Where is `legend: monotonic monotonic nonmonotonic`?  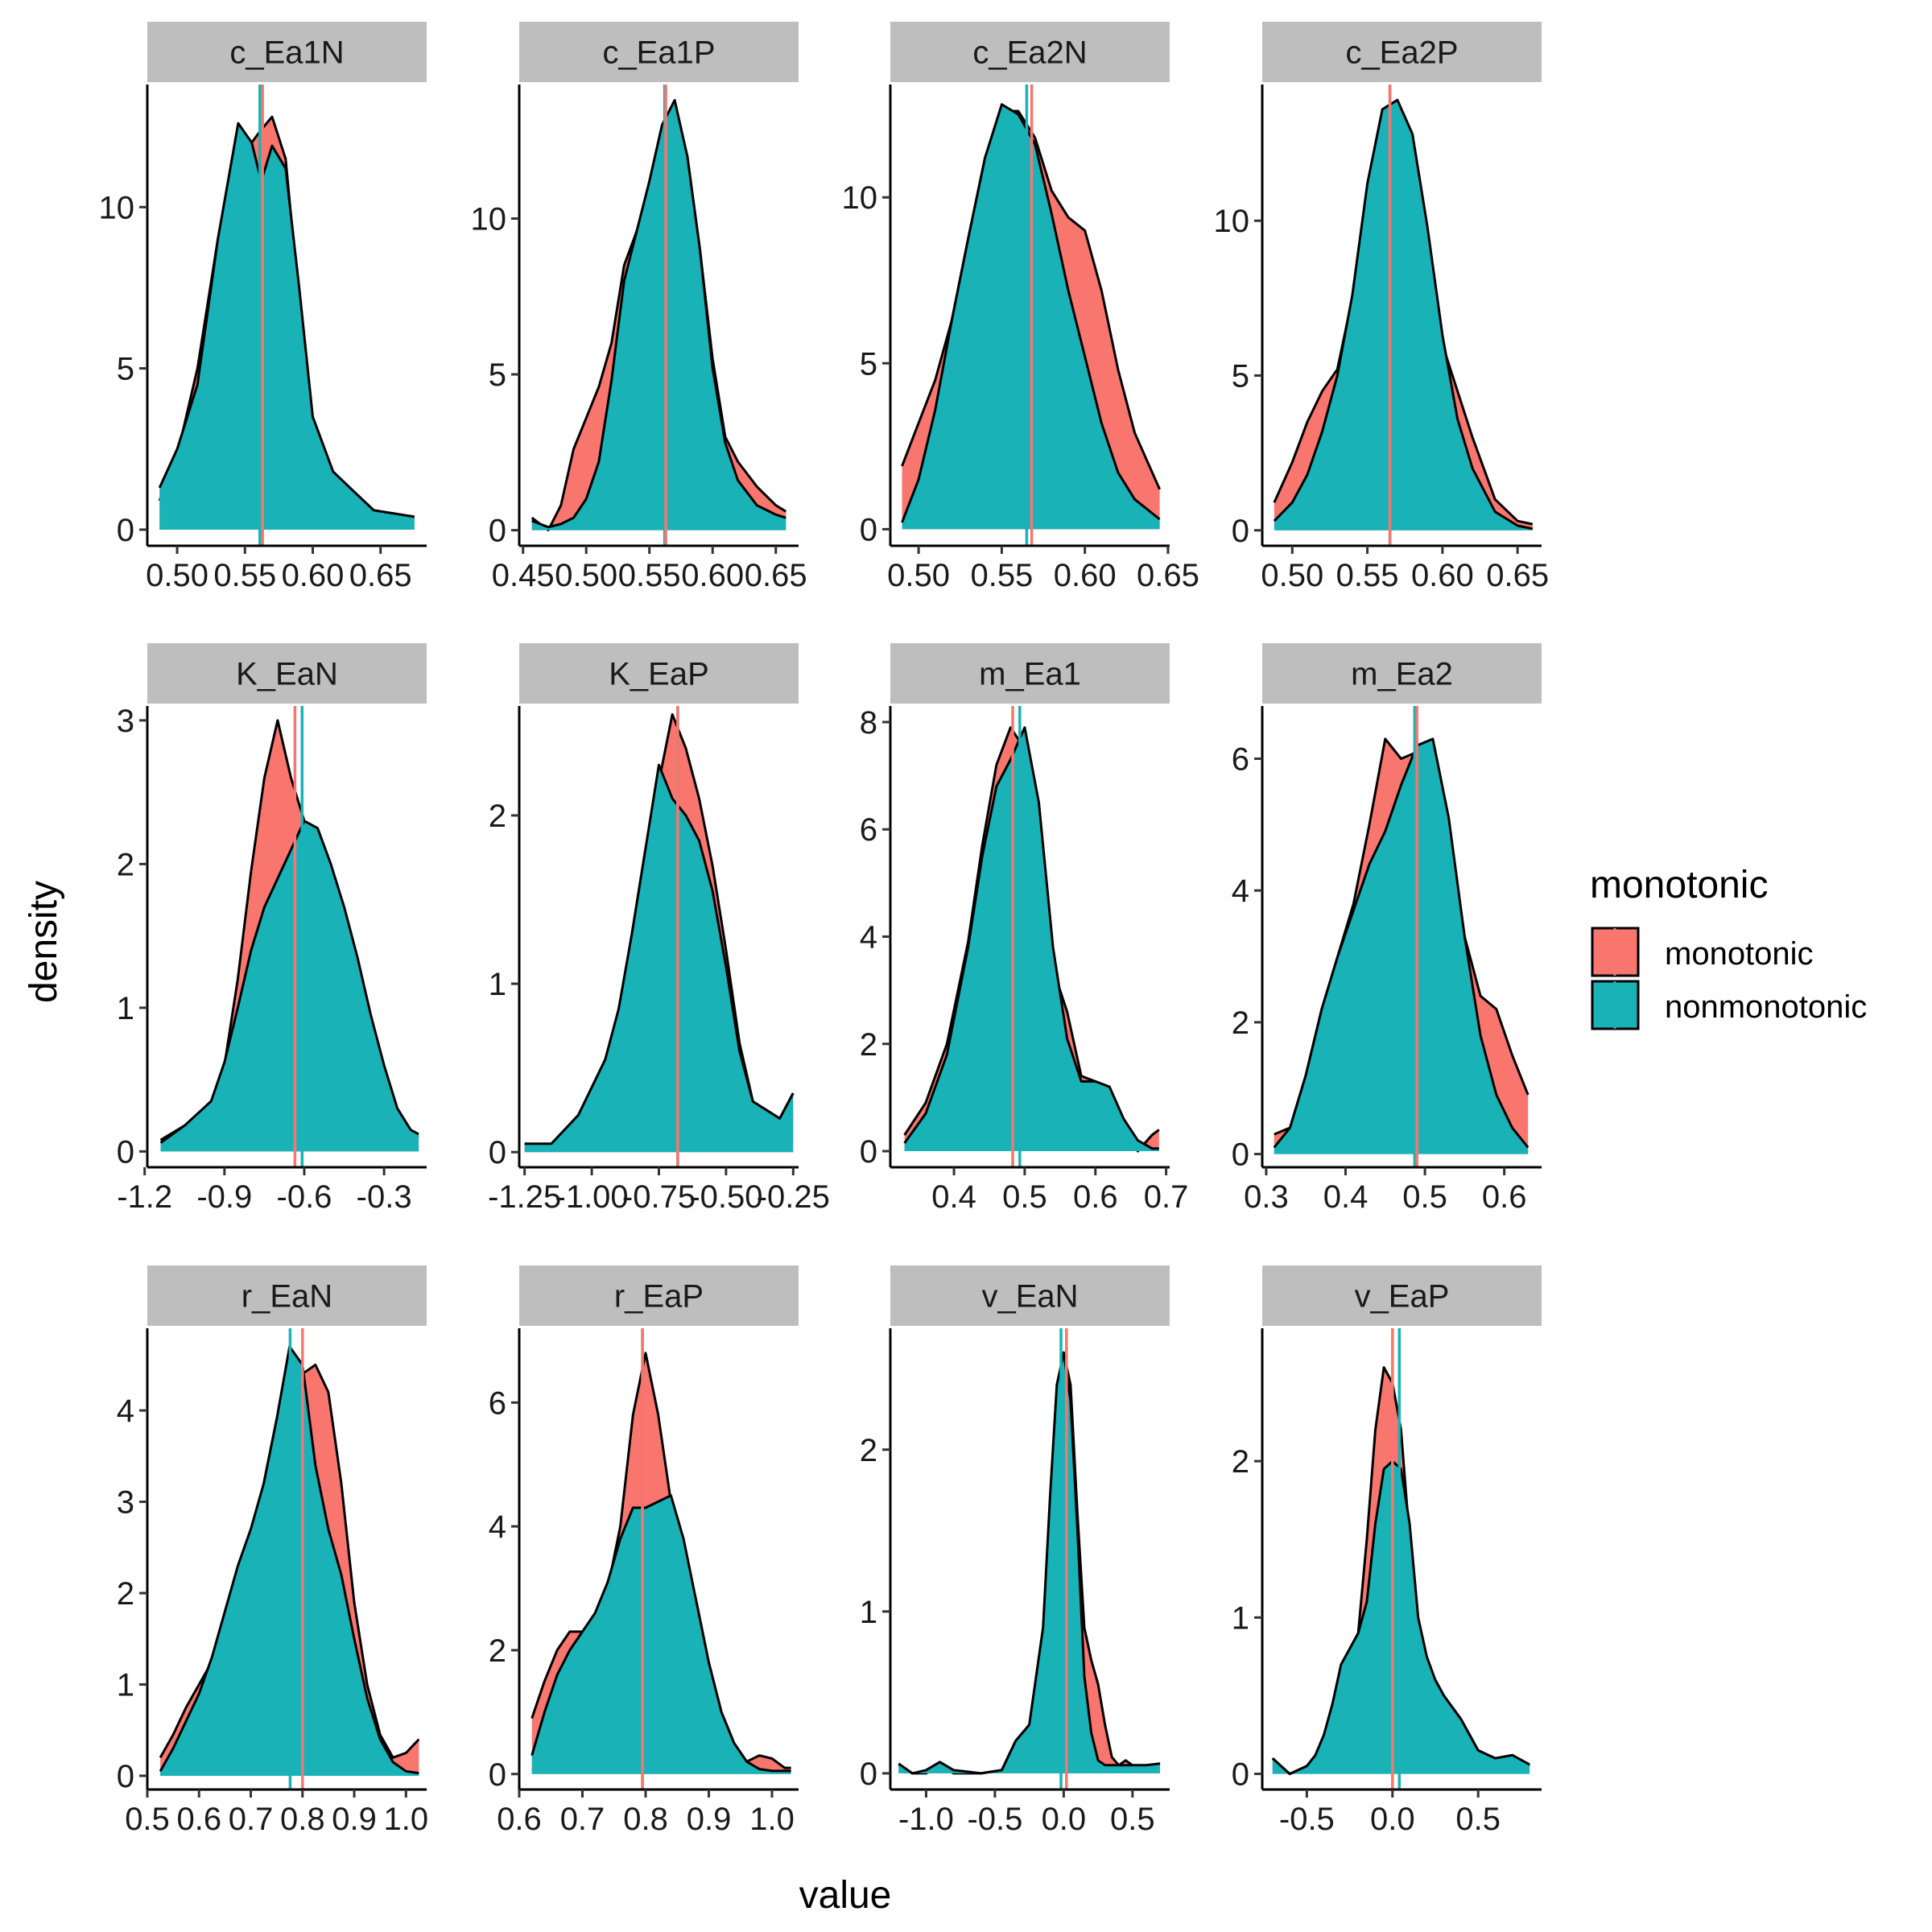
legend: monotonic monotonic nonmonotonic is located at coordinates (1728, 947).